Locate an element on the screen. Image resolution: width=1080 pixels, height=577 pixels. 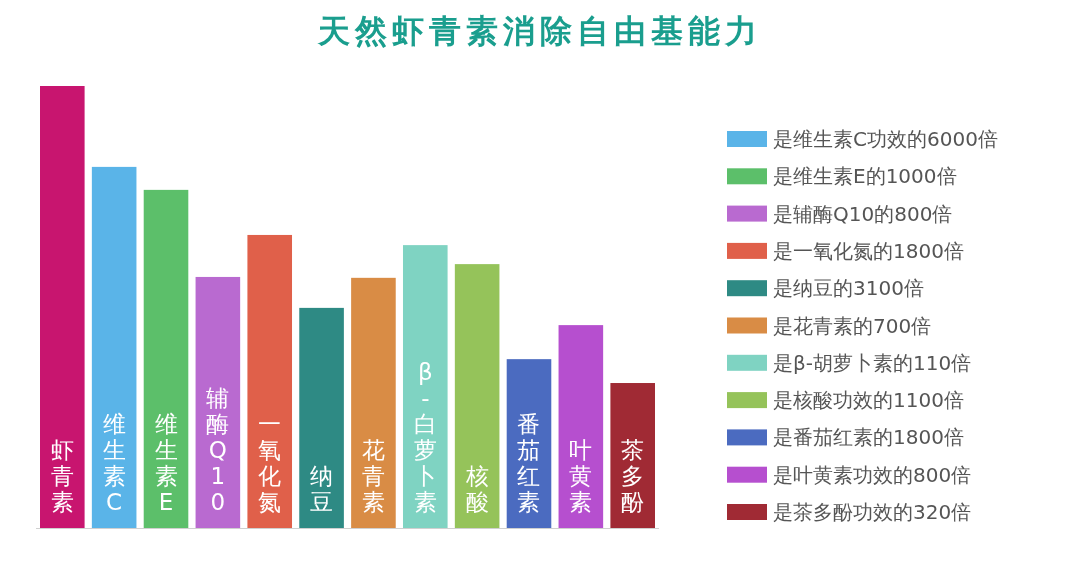
x-tick-label: 维生素E is located at coordinates (166, 463).